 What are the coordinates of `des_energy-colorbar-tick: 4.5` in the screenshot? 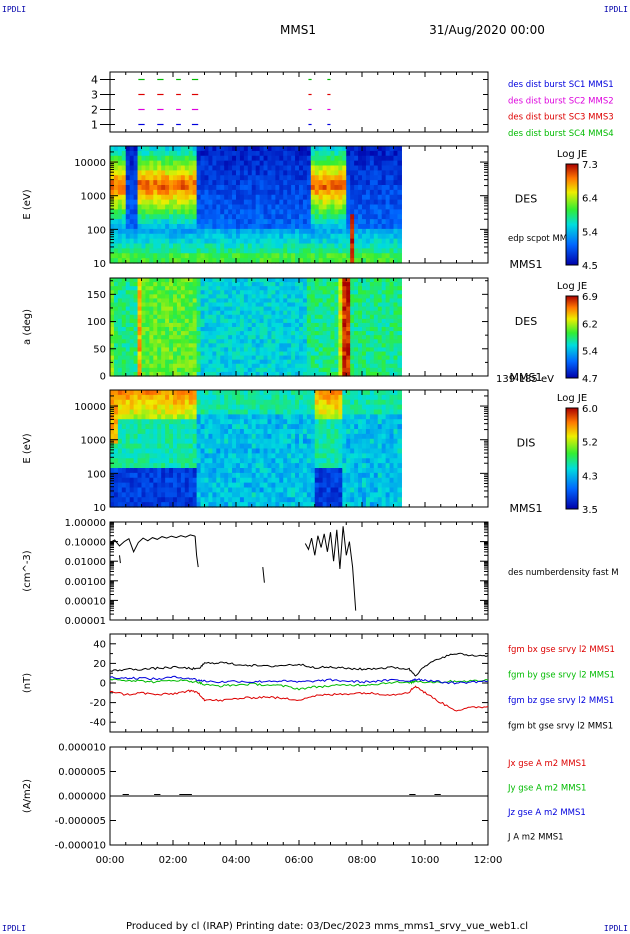 It's located at (590, 266).